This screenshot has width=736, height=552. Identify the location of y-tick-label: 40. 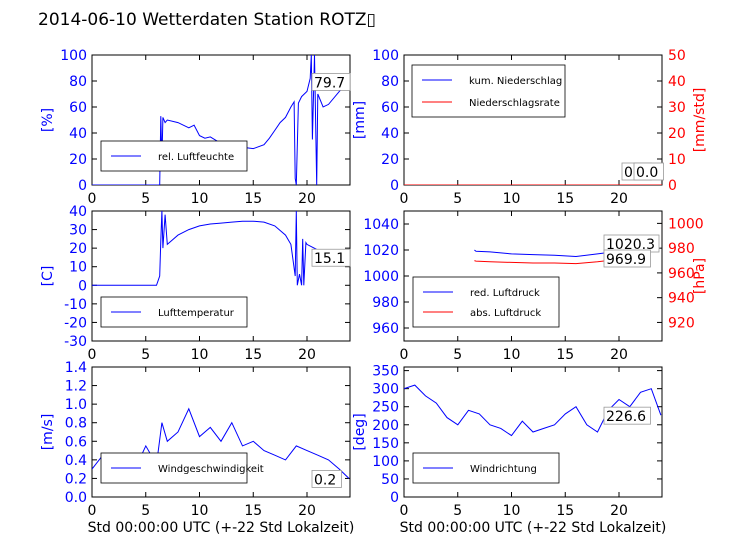
(390, 134).